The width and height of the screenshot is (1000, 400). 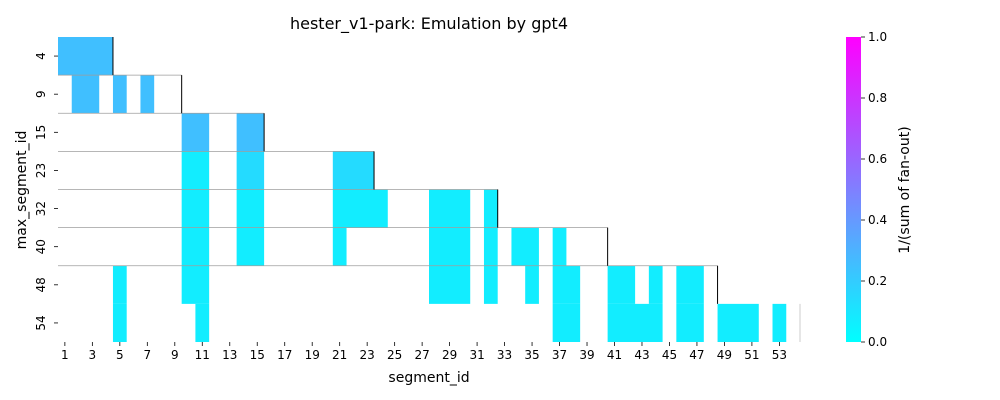 I want to click on y-axis-label: max_segment_id, so click(x=22, y=190).